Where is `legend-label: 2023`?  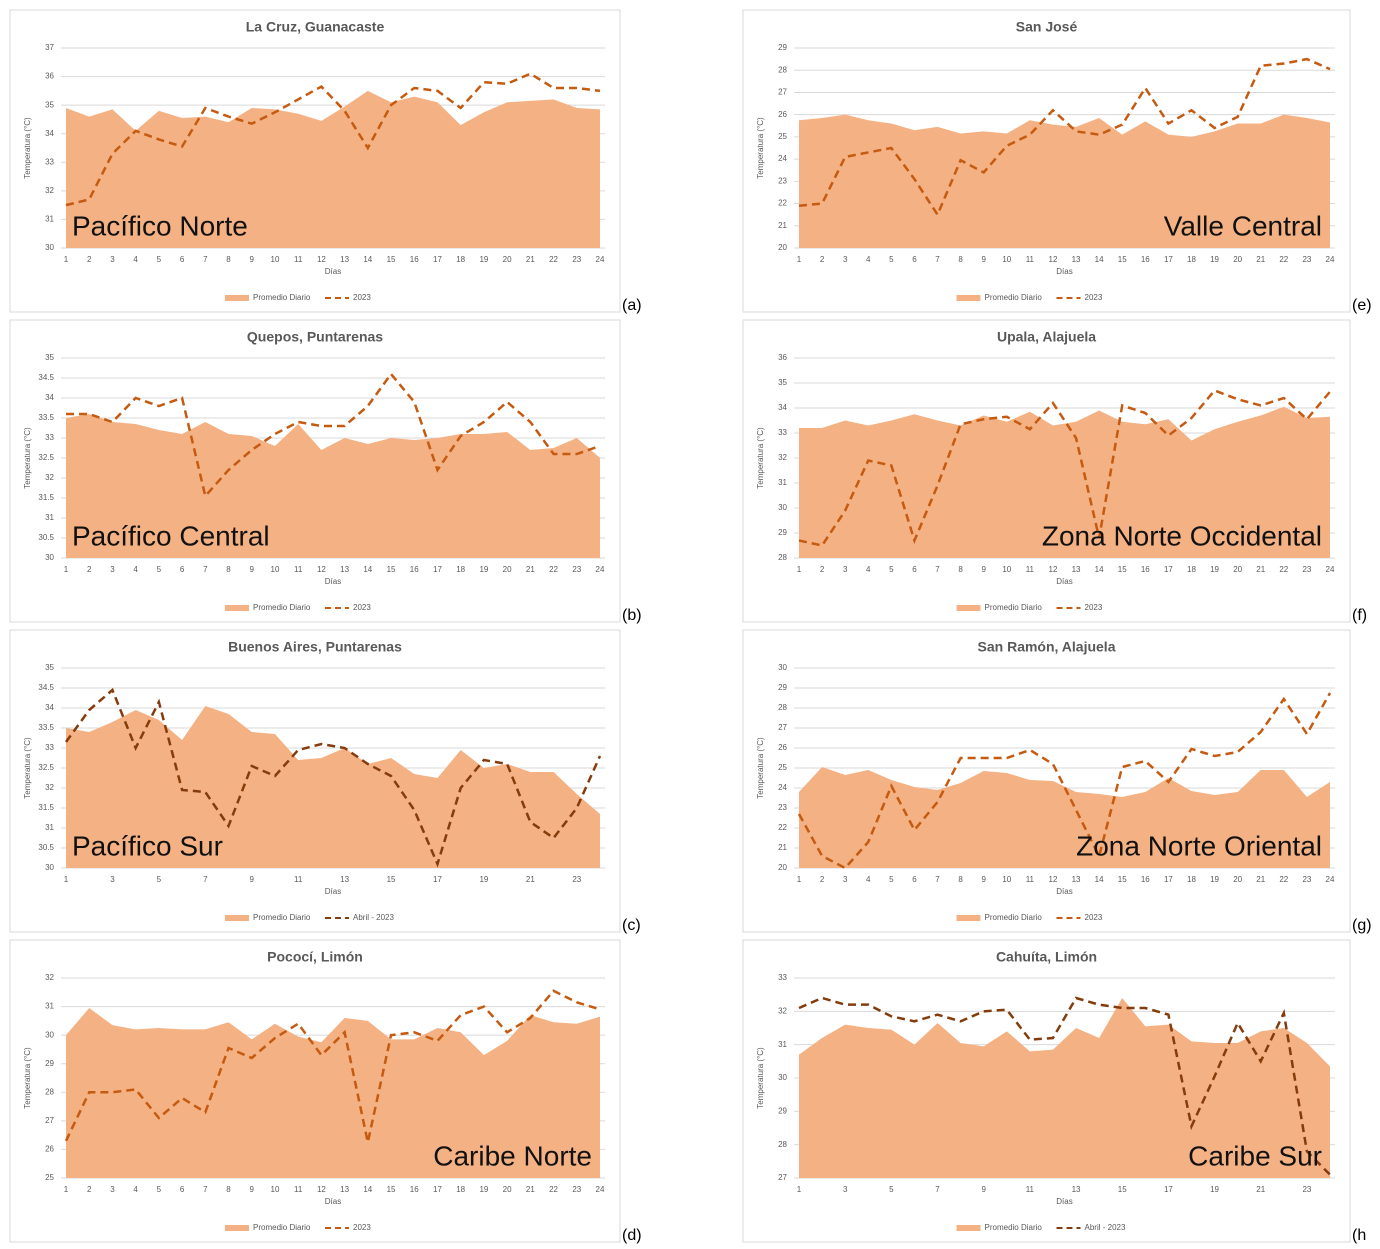 legend-label: 2023 is located at coordinates (362, 1227).